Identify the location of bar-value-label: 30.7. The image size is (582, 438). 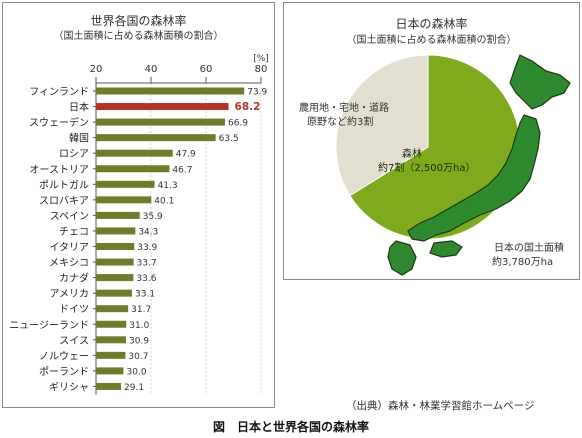
(138, 357).